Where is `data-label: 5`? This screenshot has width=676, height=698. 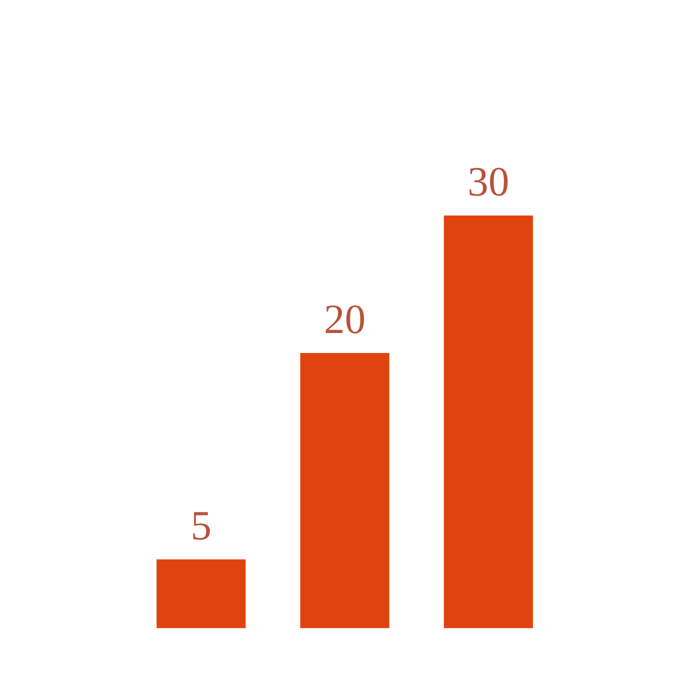
data-label: 5 is located at coordinates (201, 526).